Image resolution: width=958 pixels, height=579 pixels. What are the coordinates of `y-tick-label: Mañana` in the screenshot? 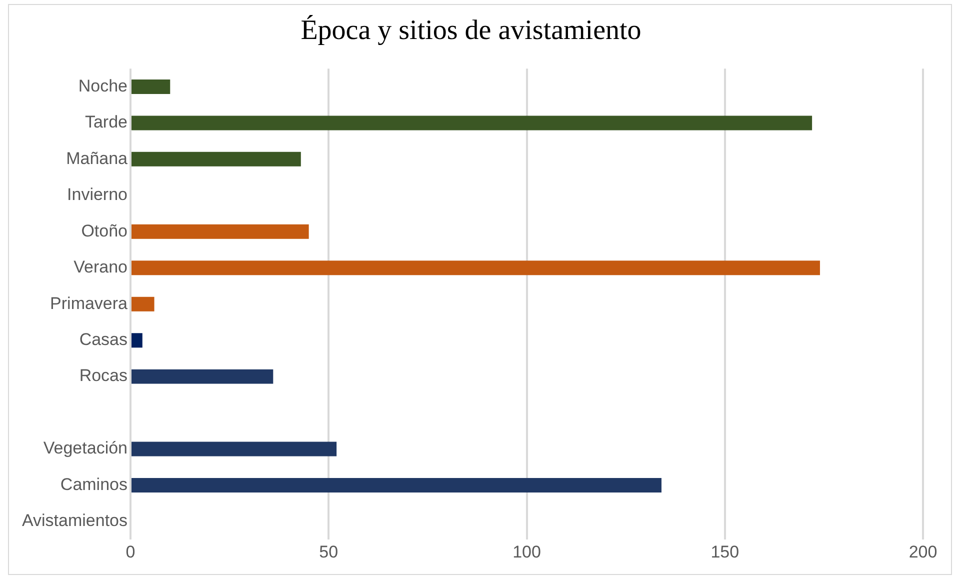 It's located at (97, 158).